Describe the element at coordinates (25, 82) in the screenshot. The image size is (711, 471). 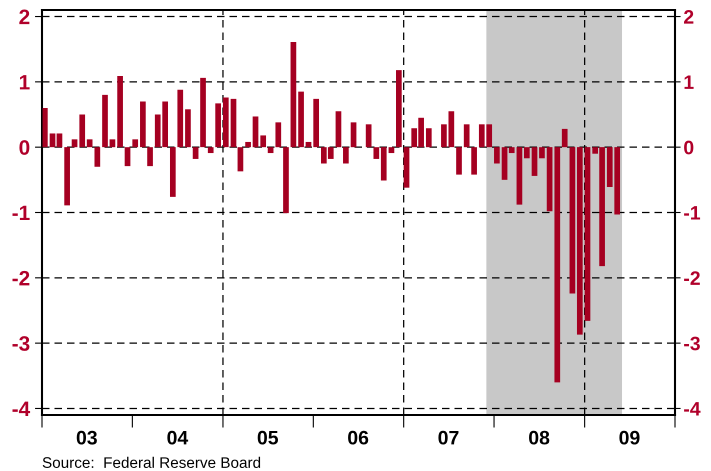
I see `y-tick-label: 1` at that location.